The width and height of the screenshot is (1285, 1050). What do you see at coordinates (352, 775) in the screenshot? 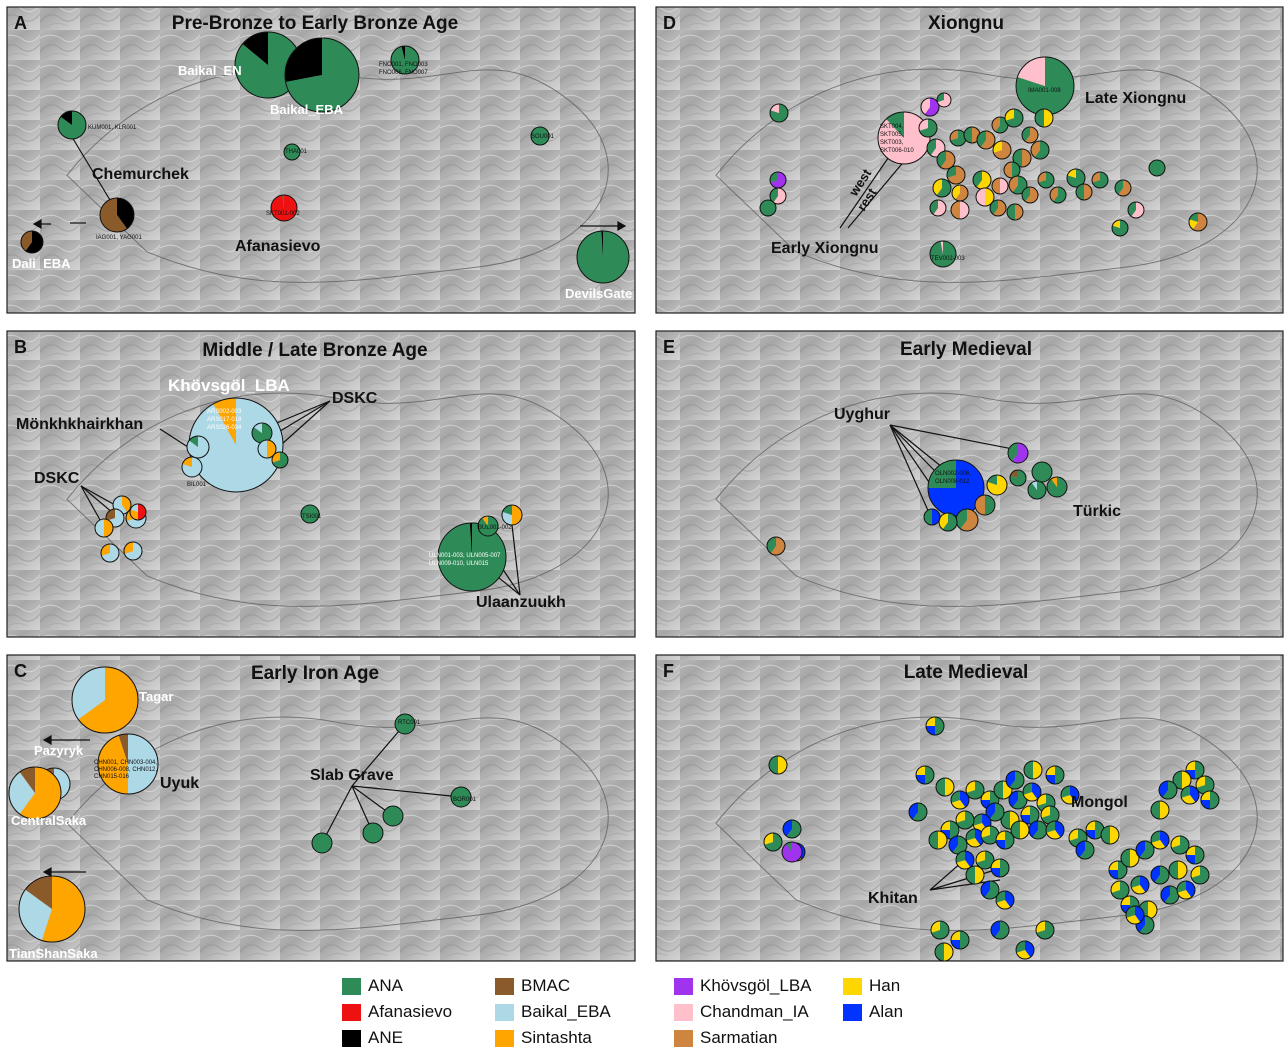
I see `label-slab-grave: Slab Grave` at bounding box center [352, 775].